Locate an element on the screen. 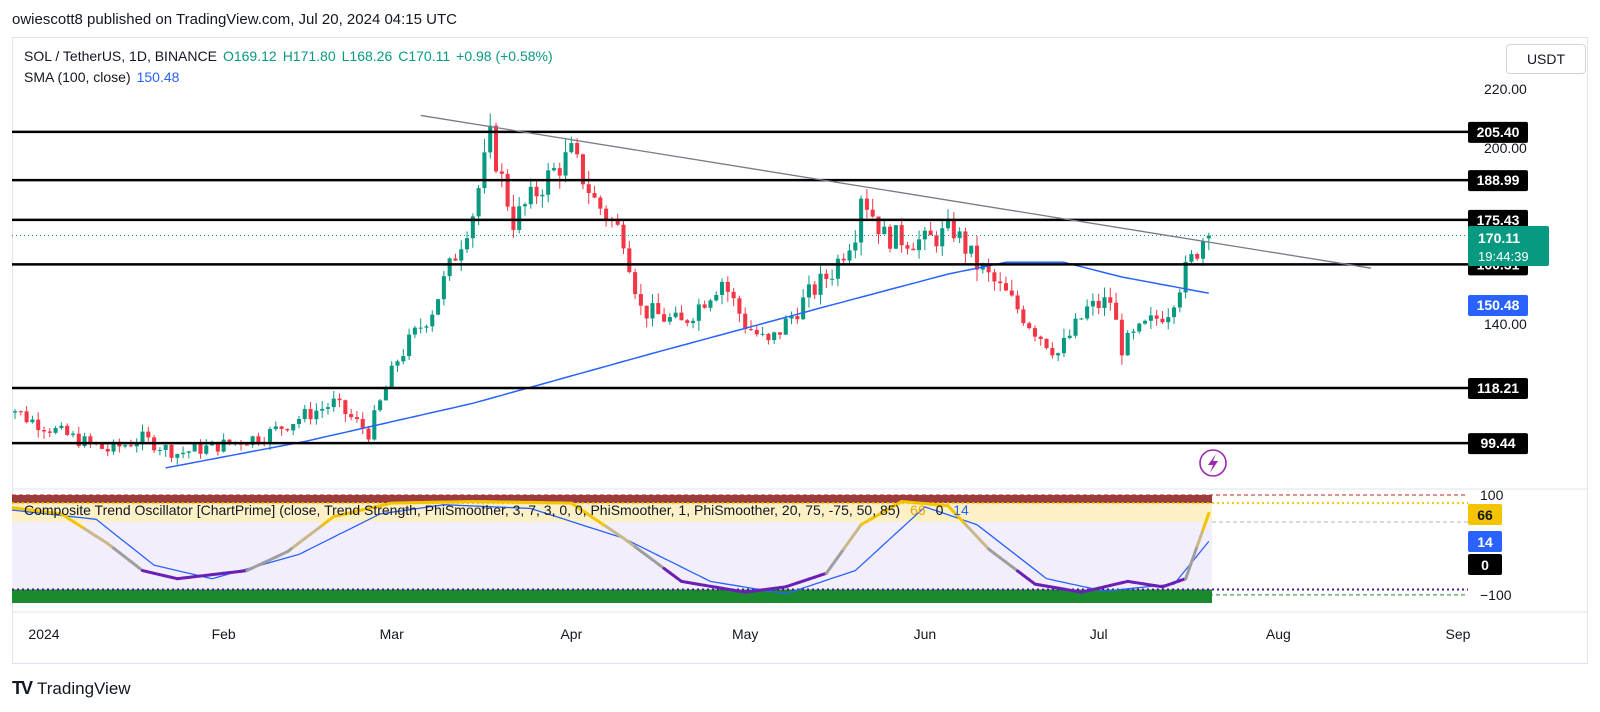  time-tick-label: May is located at coordinates (745, 634).